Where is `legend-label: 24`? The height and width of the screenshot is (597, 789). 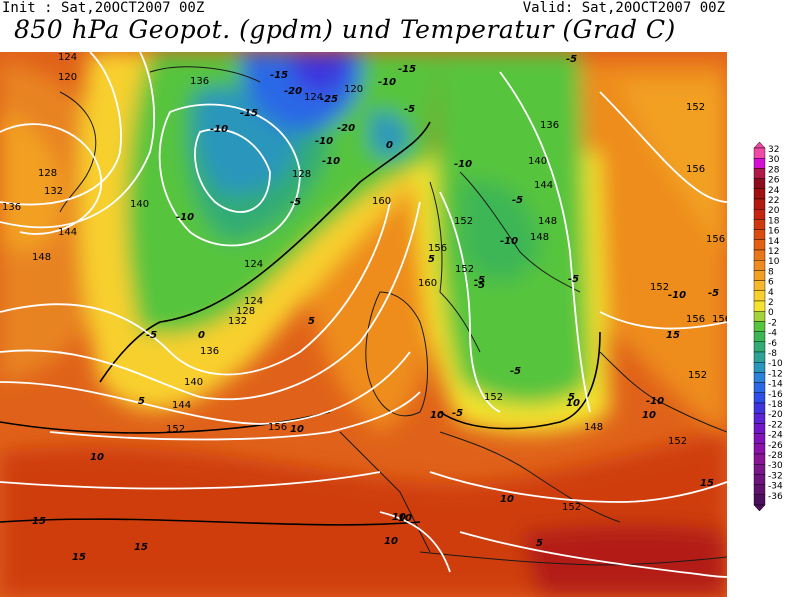
legend-label: 24 is located at coordinates (774, 191).